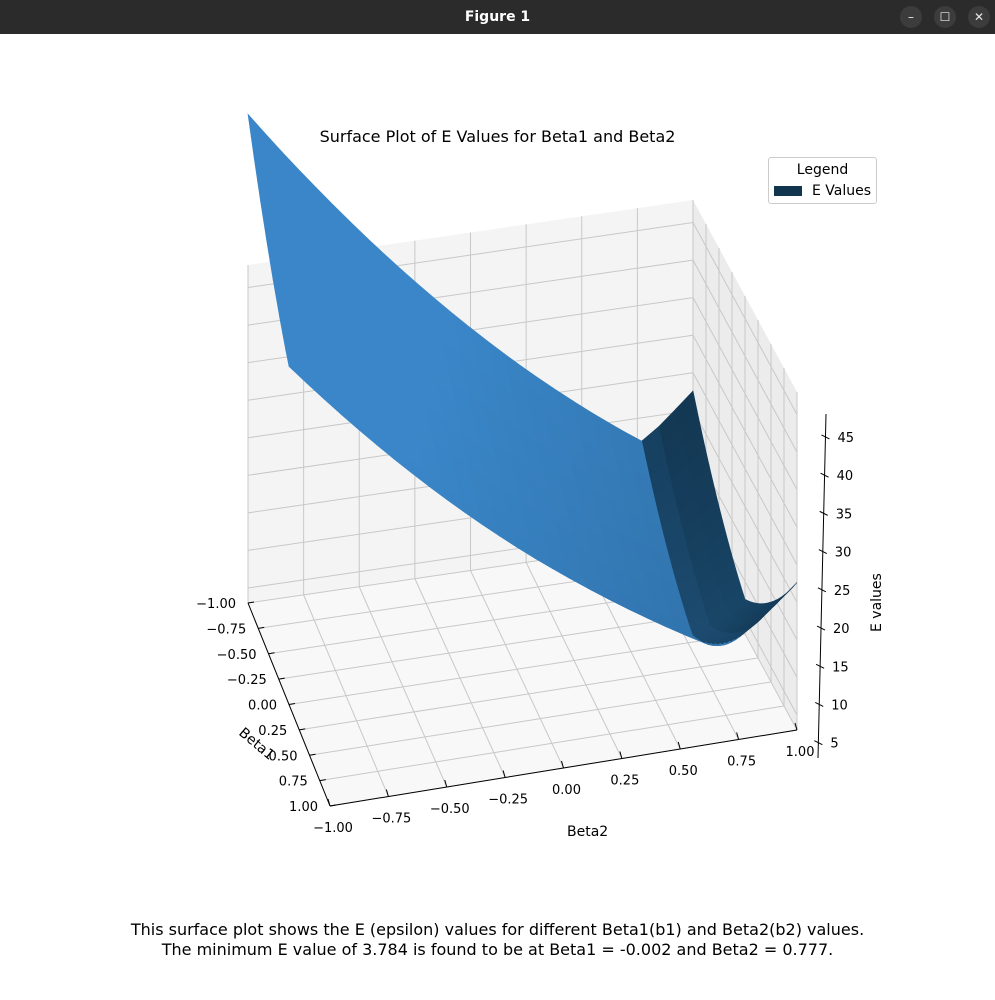 This screenshot has height=1000, width=995. I want to click on beta2-tick-label: −0.50, so click(450, 809).